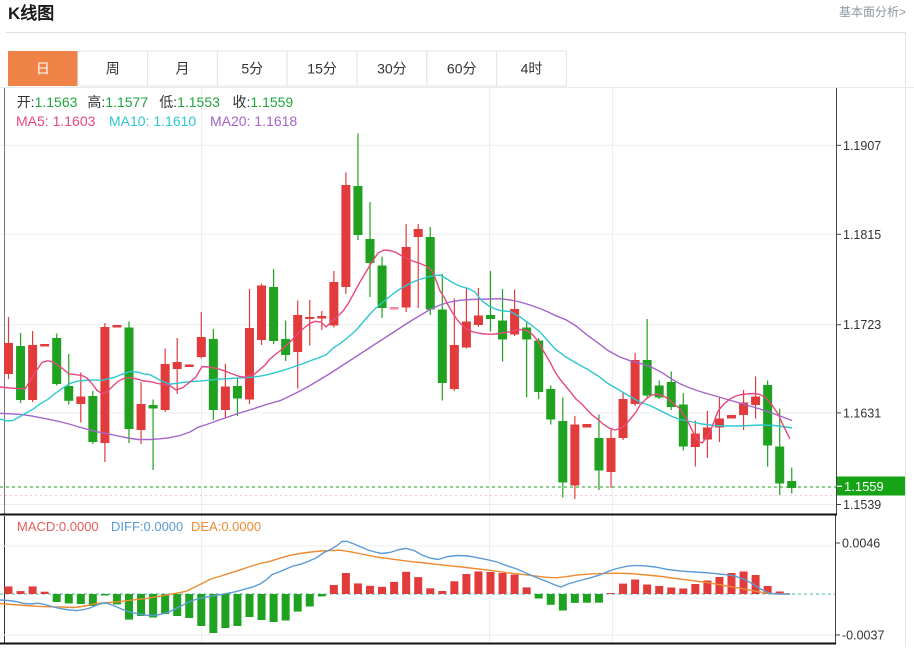 The image size is (914, 652). What do you see at coordinates (252, 69) in the screenshot?
I see `svg-text: 5分` at bounding box center [252, 69].